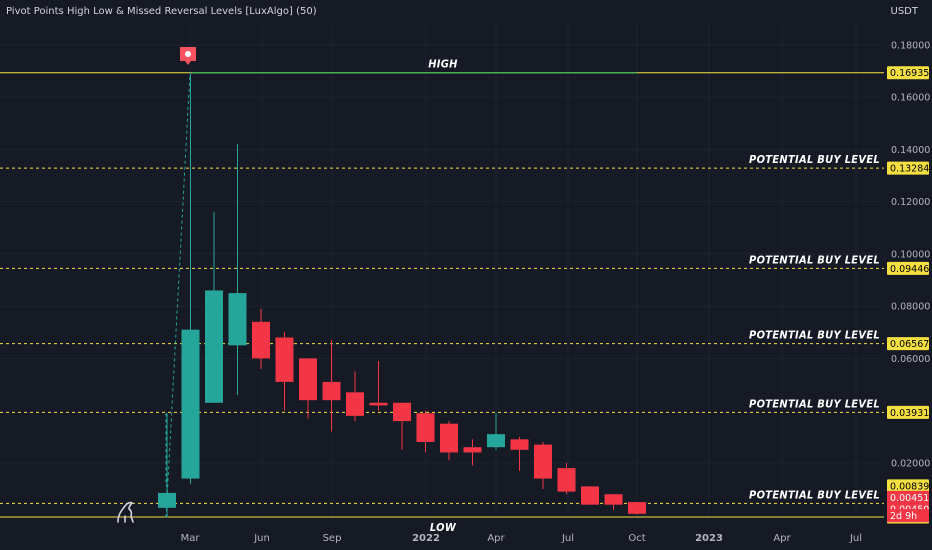 The height and width of the screenshot is (550, 932). Describe the element at coordinates (910, 463) in the screenshot. I see `y-tick-label: 0.02000` at that location.